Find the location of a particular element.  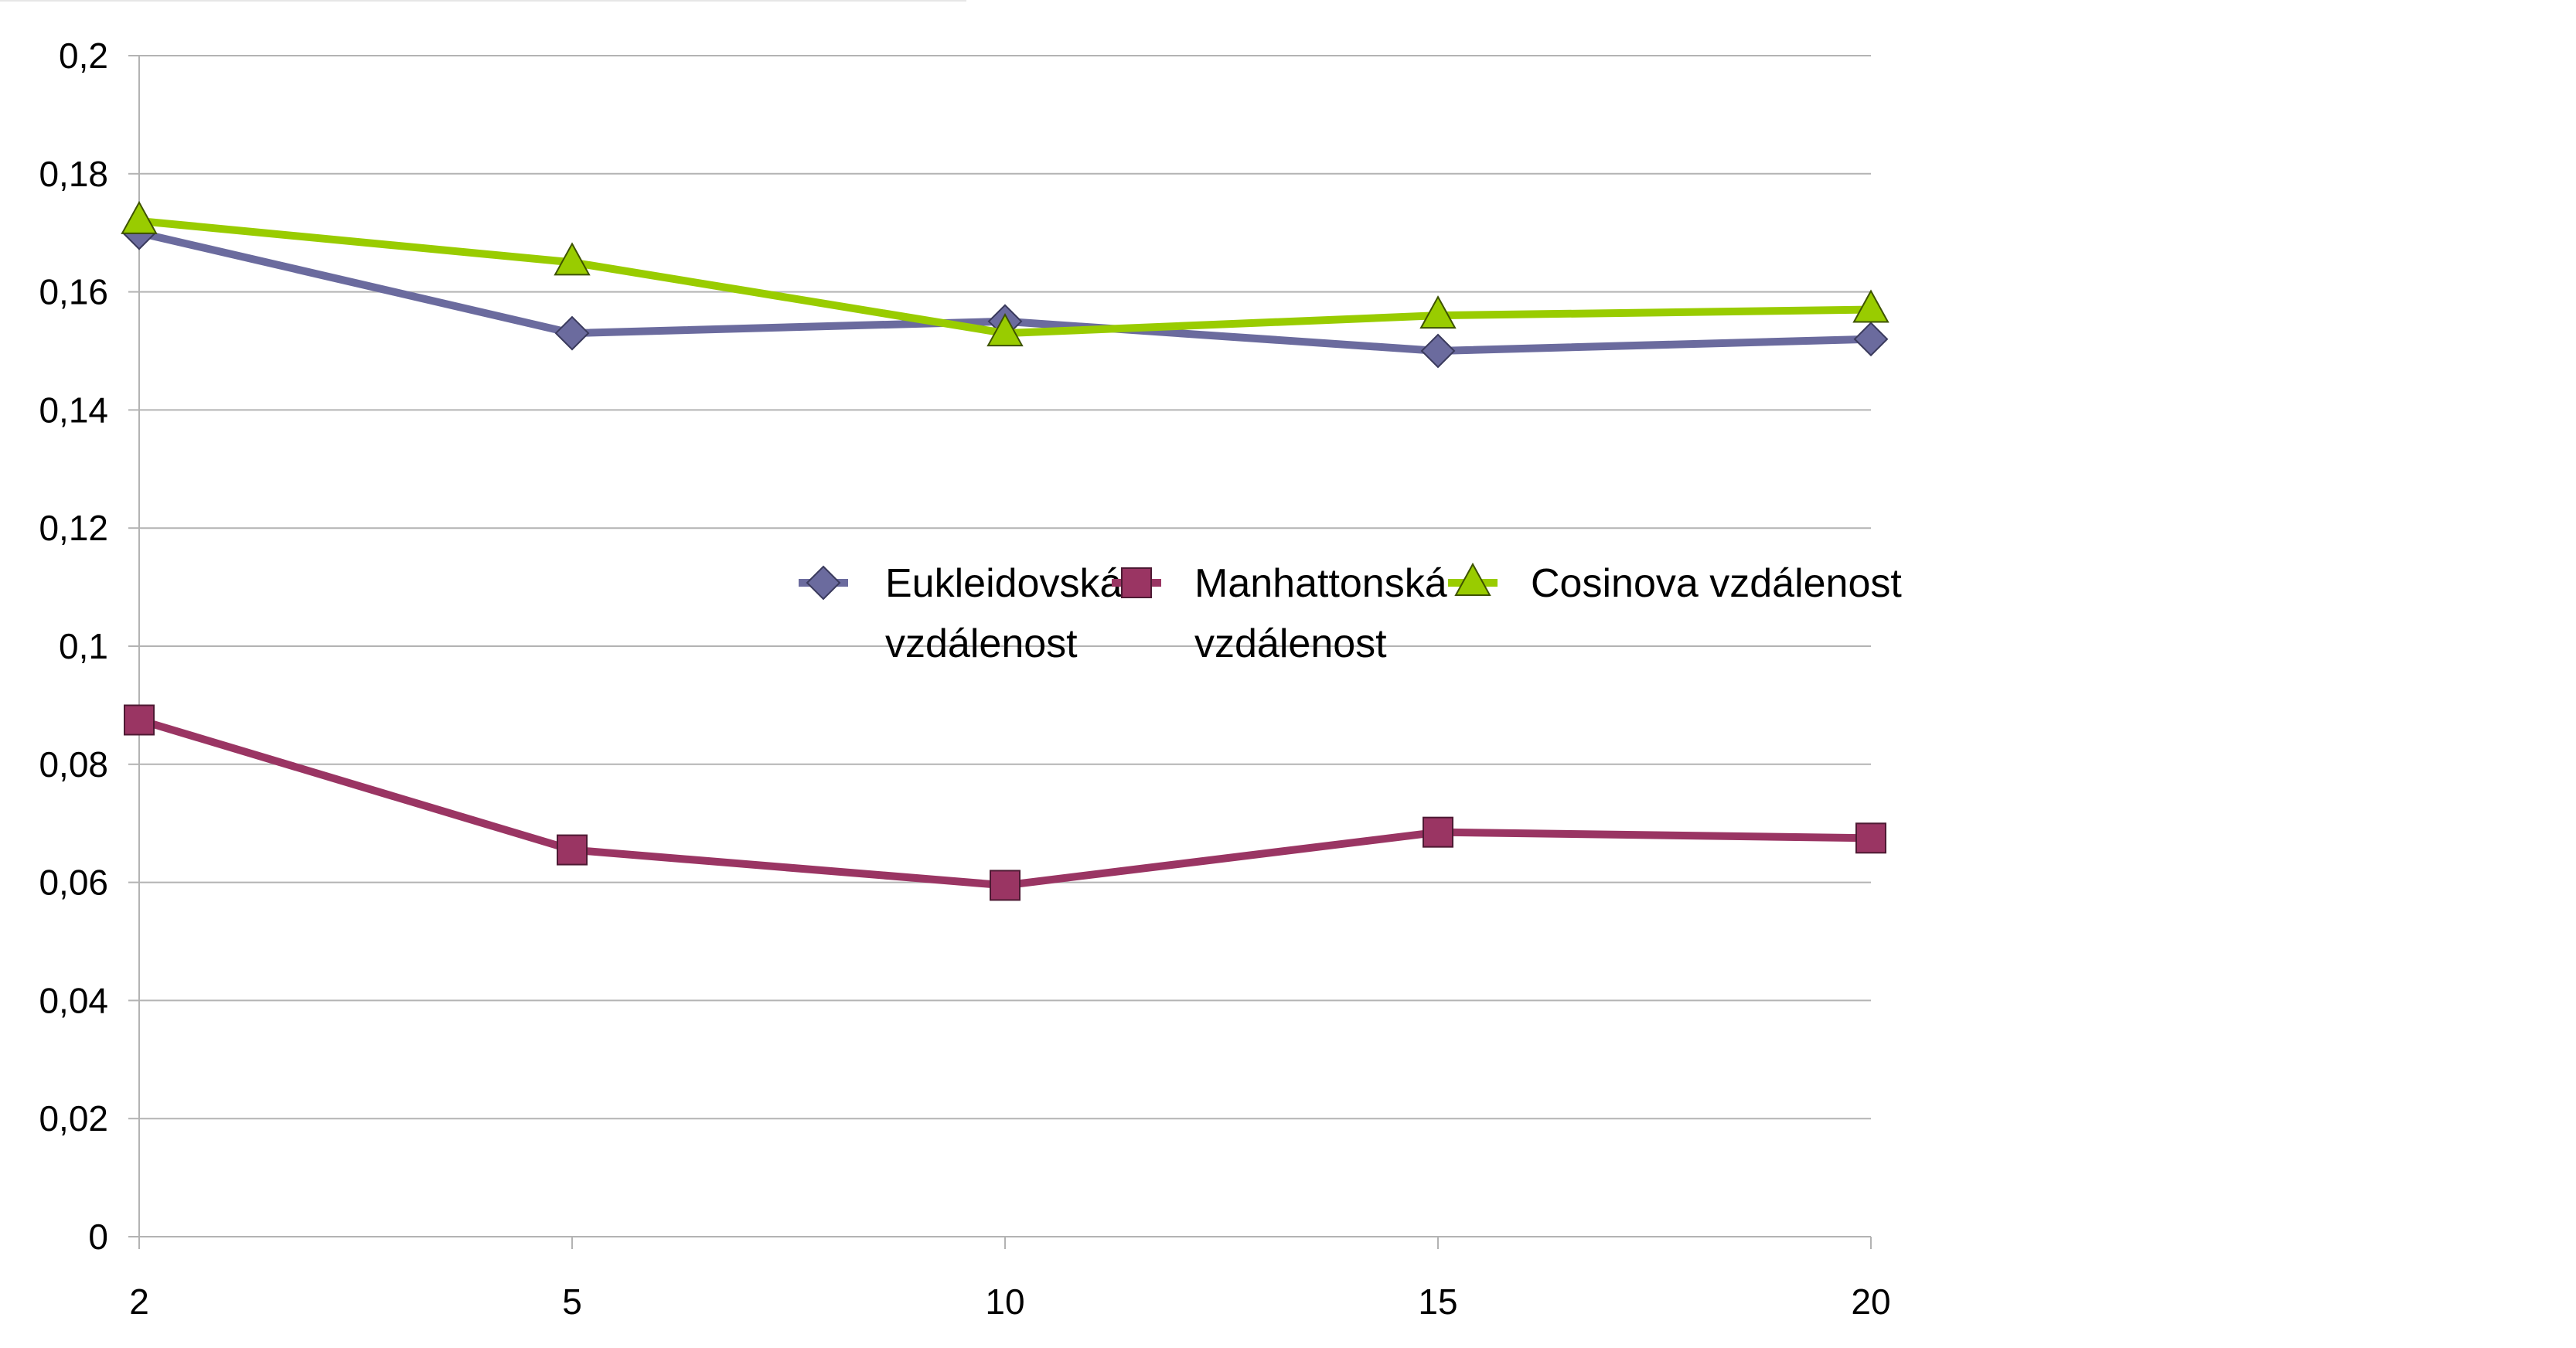

y-tick-label: 0,14 is located at coordinates (73, 410).